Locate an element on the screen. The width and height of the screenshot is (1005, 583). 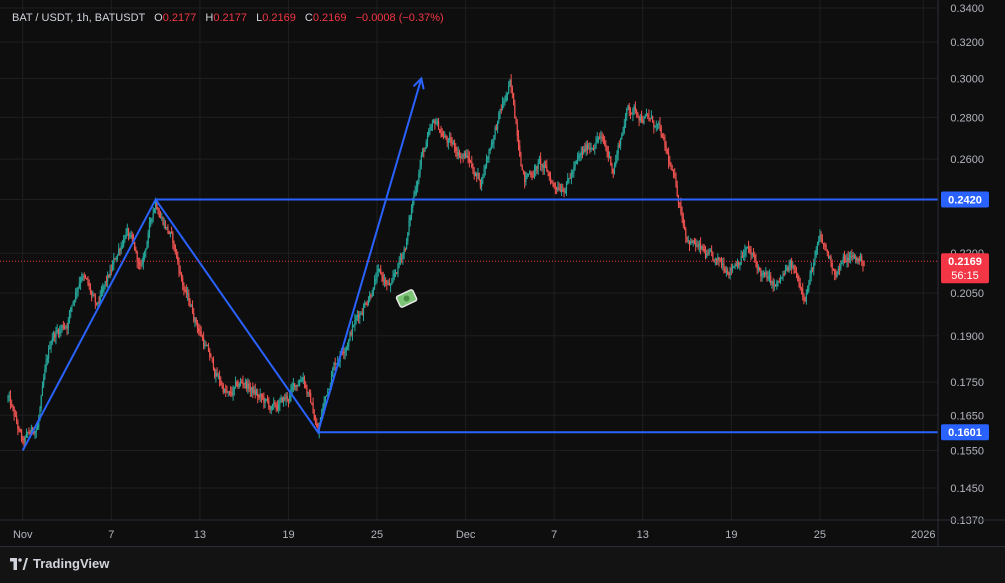
banknote-center is located at coordinates (406, 298).